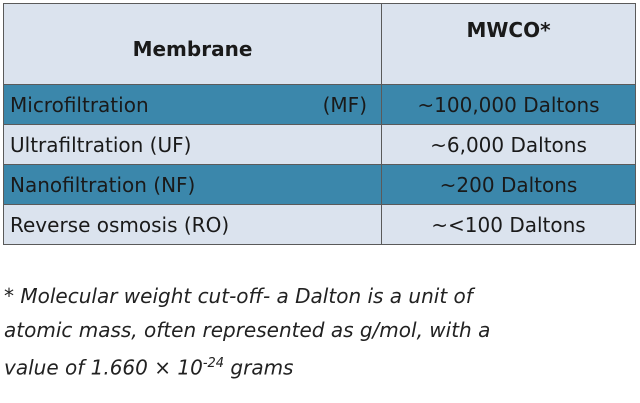  I want to click on header-mwco: MWCO*, so click(508, 44).